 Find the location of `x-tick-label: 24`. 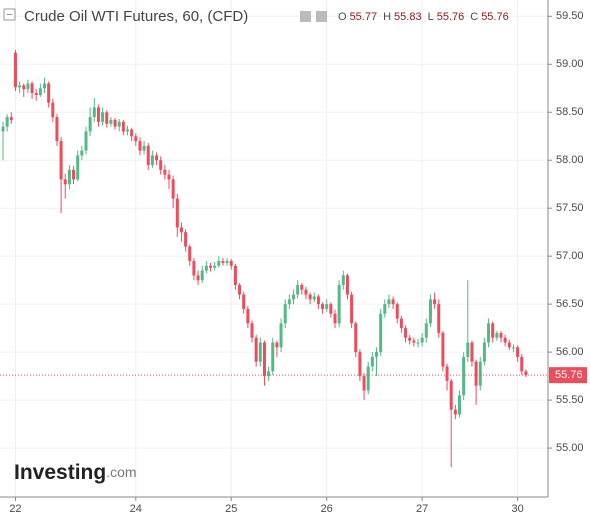

x-tick-label: 24 is located at coordinates (136, 509).